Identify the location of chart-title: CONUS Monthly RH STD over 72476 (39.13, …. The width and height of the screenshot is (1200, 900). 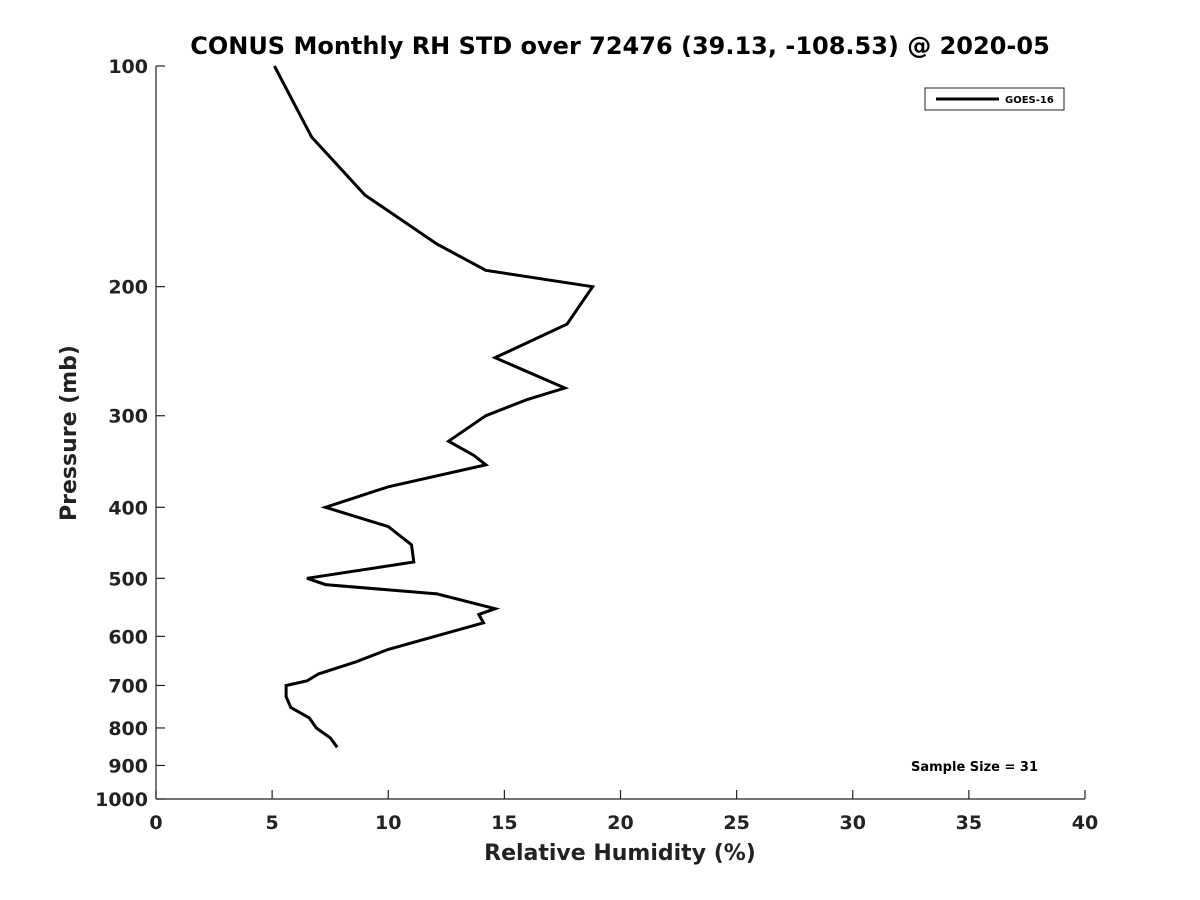
(620, 46).